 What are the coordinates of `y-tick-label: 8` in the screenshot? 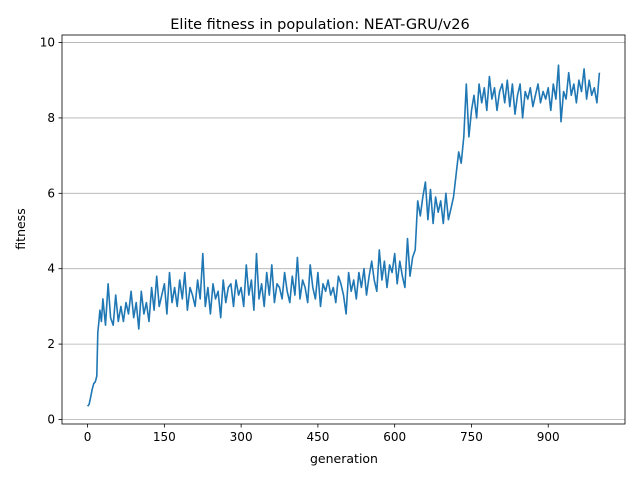 It's located at (51, 118).